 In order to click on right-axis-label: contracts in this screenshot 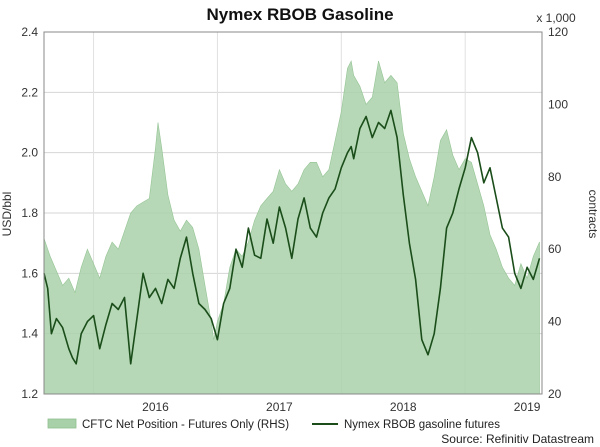, I will do `click(593, 214)`.